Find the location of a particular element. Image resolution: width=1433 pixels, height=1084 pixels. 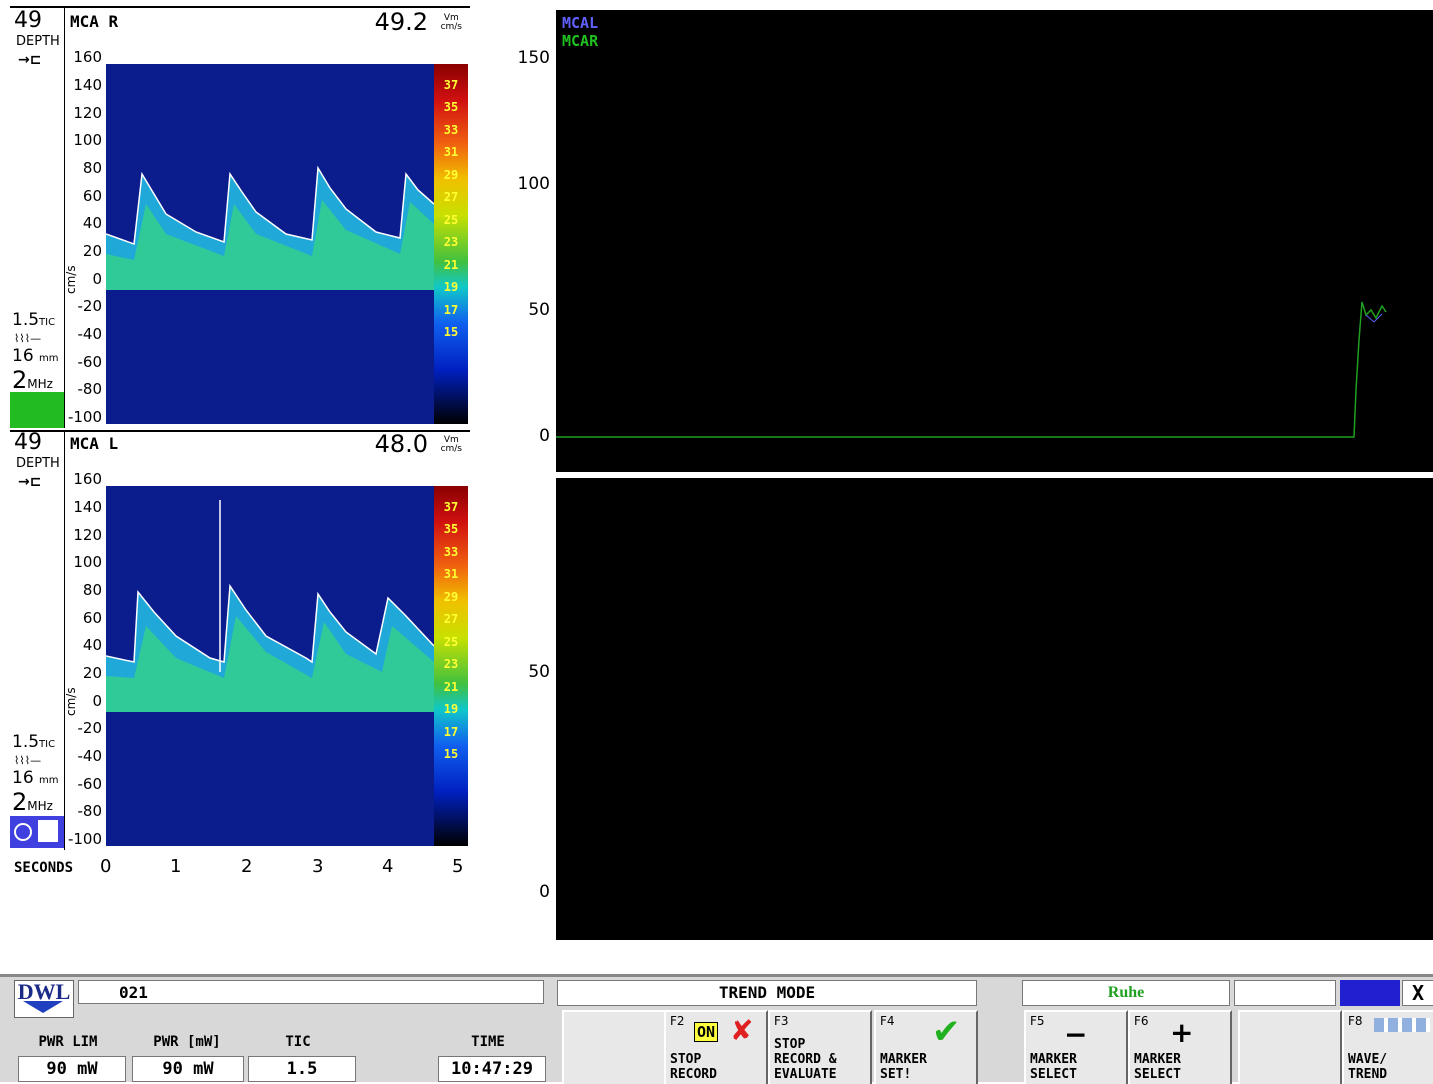

frequency-value: 2 is located at coordinates (20, 380).